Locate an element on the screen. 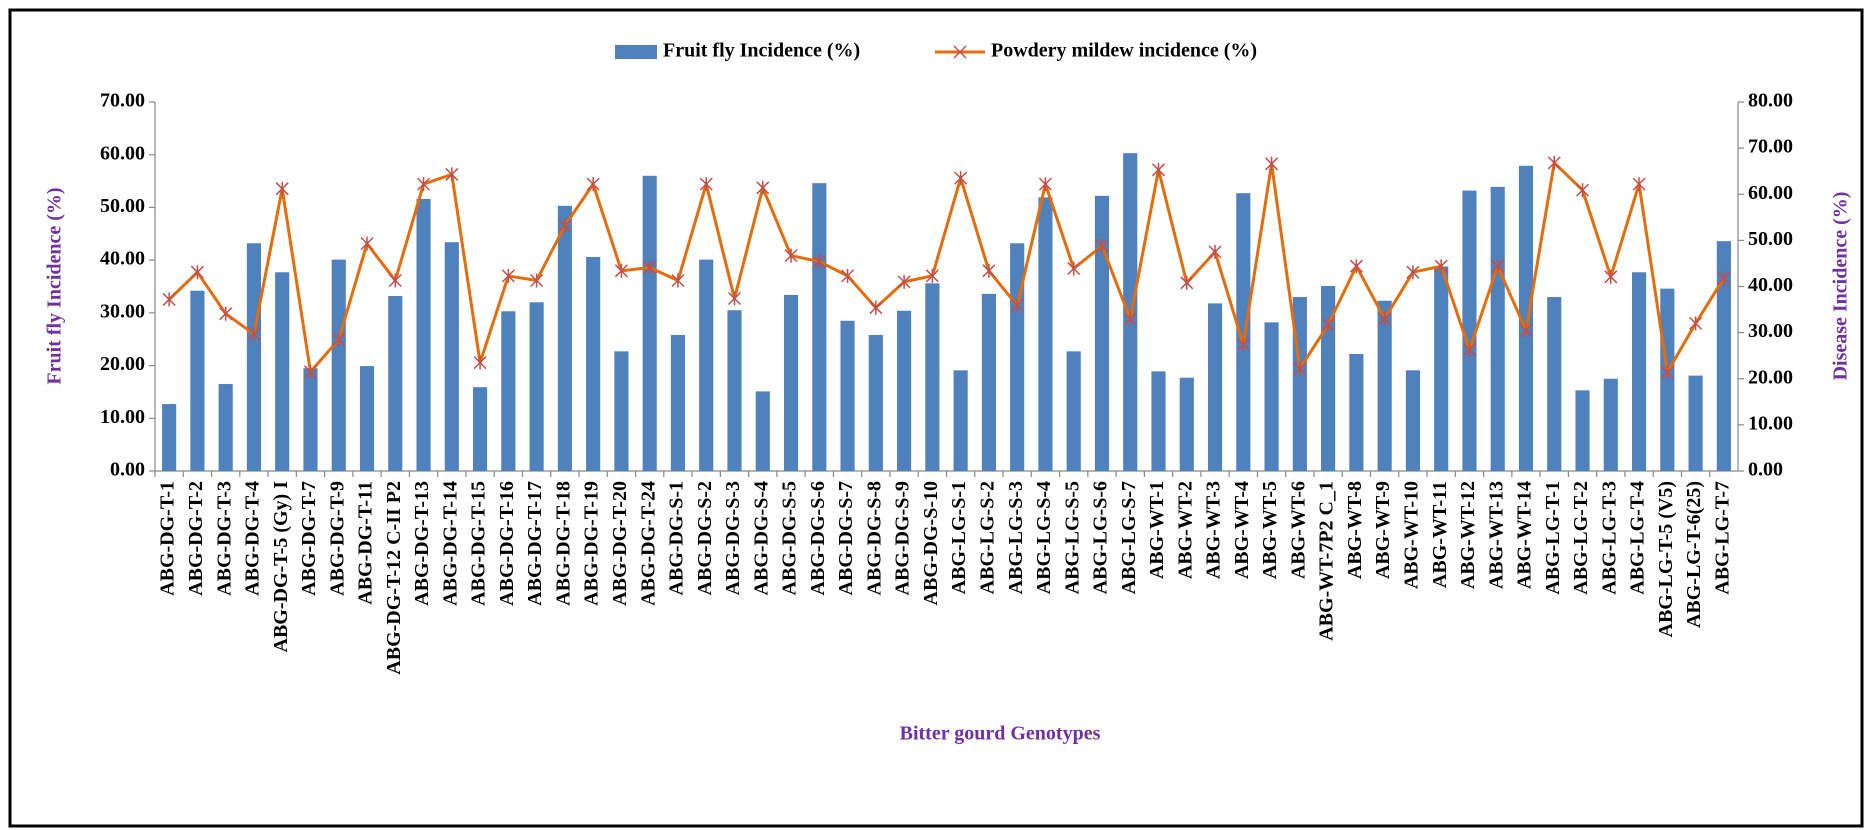 This screenshot has width=1866, height=830. x-tick-label: ABG-WT-10 is located at coordinates (1412, 535).